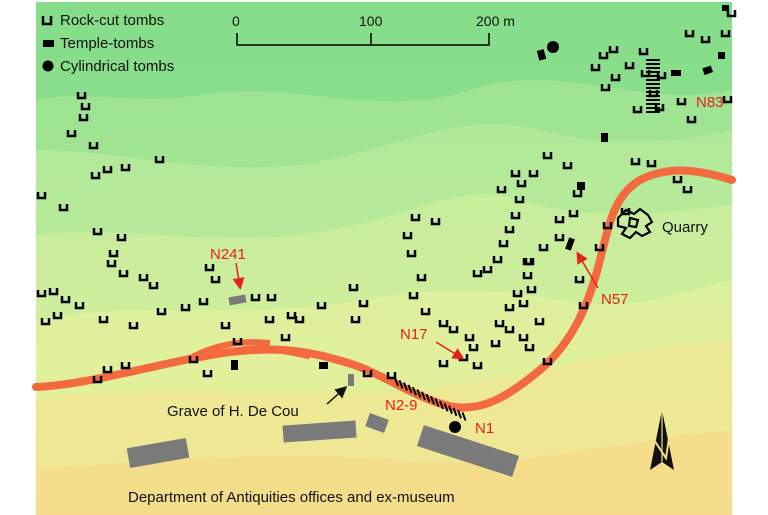 The height and width of the screenshot is (515, 768). What do you see at coordinates (635, 223) in the screenshot?
I see `quarry-outline` at bounding box center [635, 223].